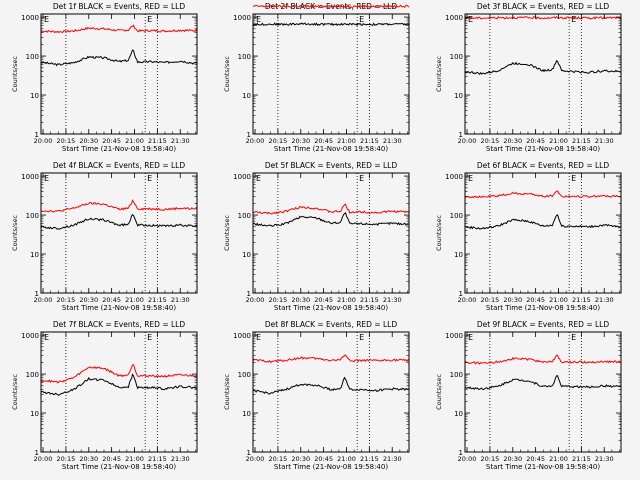  Describe the element at coordinates (119, 165) in the screenshot. I see `panel-title: Det 4f BLACK = Events, RED = LLD` at that location.